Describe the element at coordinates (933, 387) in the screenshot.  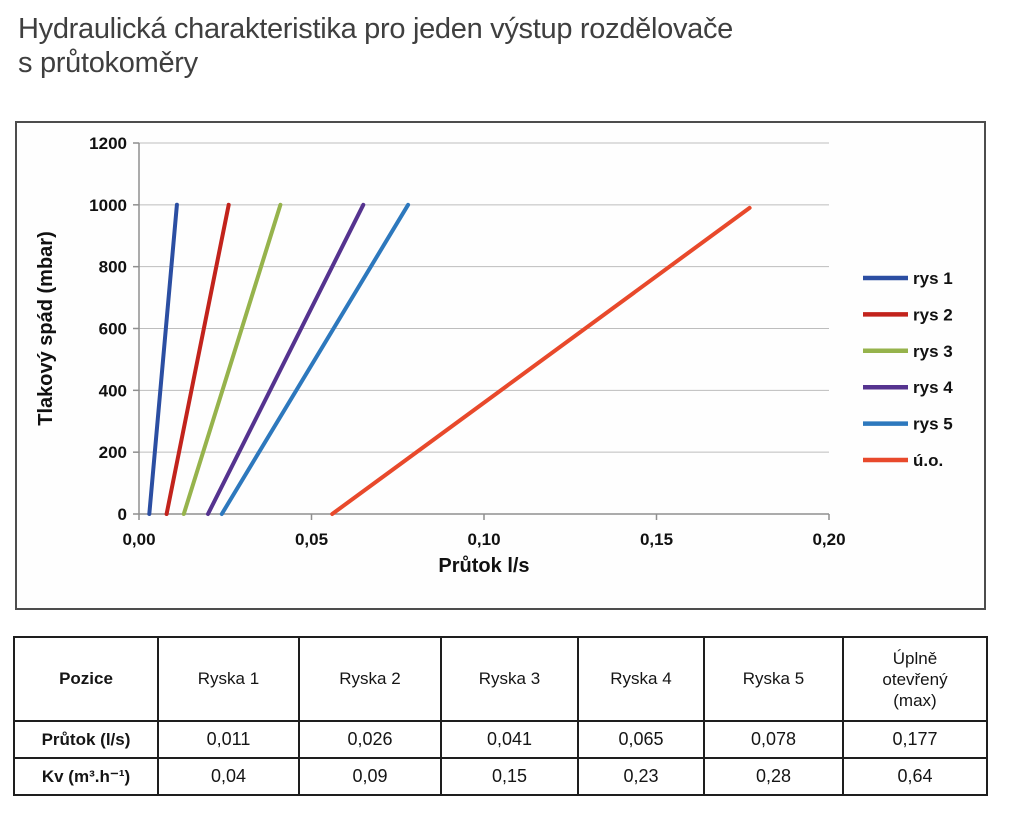
I see `legend-label-4: rys 4` at that location.